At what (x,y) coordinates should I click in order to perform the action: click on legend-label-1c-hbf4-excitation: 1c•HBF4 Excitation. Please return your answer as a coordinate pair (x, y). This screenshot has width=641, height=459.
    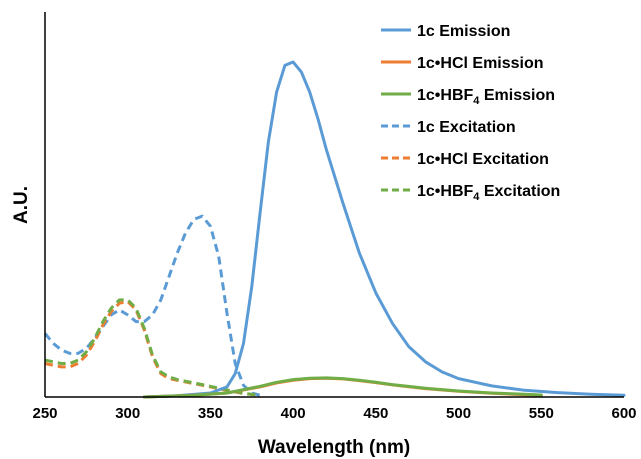
    Looking at the image, I should click on (488, 193).